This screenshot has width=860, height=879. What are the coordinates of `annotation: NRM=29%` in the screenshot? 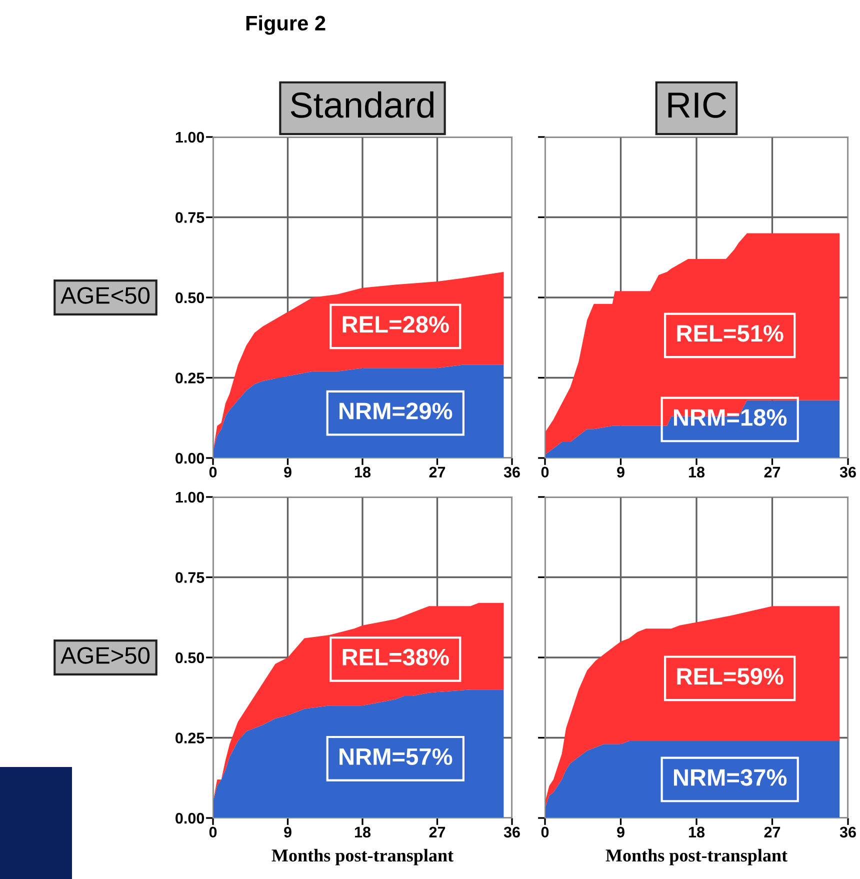 It's located at (396, 411).